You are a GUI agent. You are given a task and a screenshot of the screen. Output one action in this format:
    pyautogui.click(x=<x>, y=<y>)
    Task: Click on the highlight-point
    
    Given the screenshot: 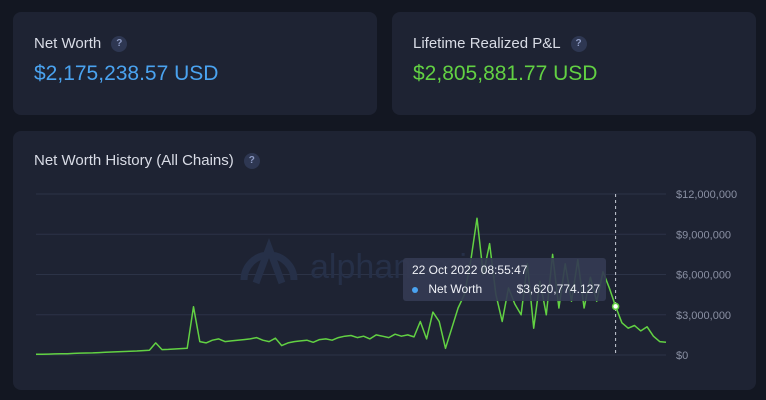 What is the action you would take?
    pyautogui.click(x=615, y=306)
    